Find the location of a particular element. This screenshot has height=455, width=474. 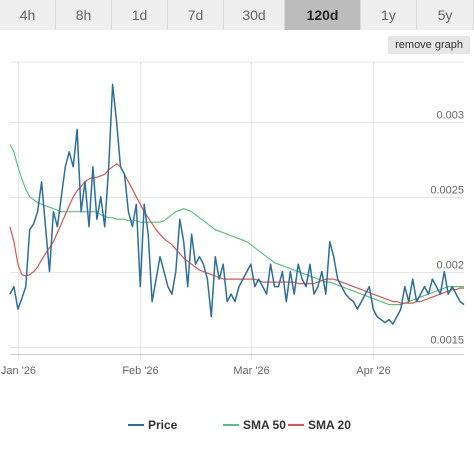

tab-1d: 1d is located at coordinates (140, 15).